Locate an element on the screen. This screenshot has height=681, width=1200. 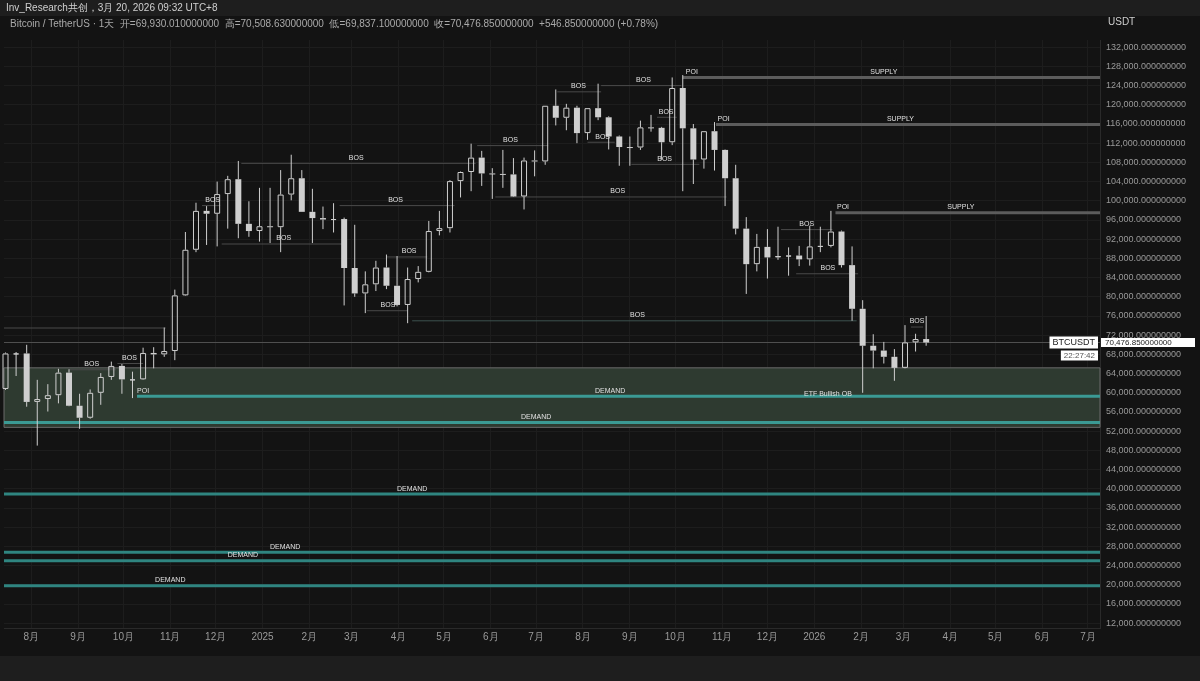
y-tick-label: 32,000.000000000 is located at coordinates (1144, 526).